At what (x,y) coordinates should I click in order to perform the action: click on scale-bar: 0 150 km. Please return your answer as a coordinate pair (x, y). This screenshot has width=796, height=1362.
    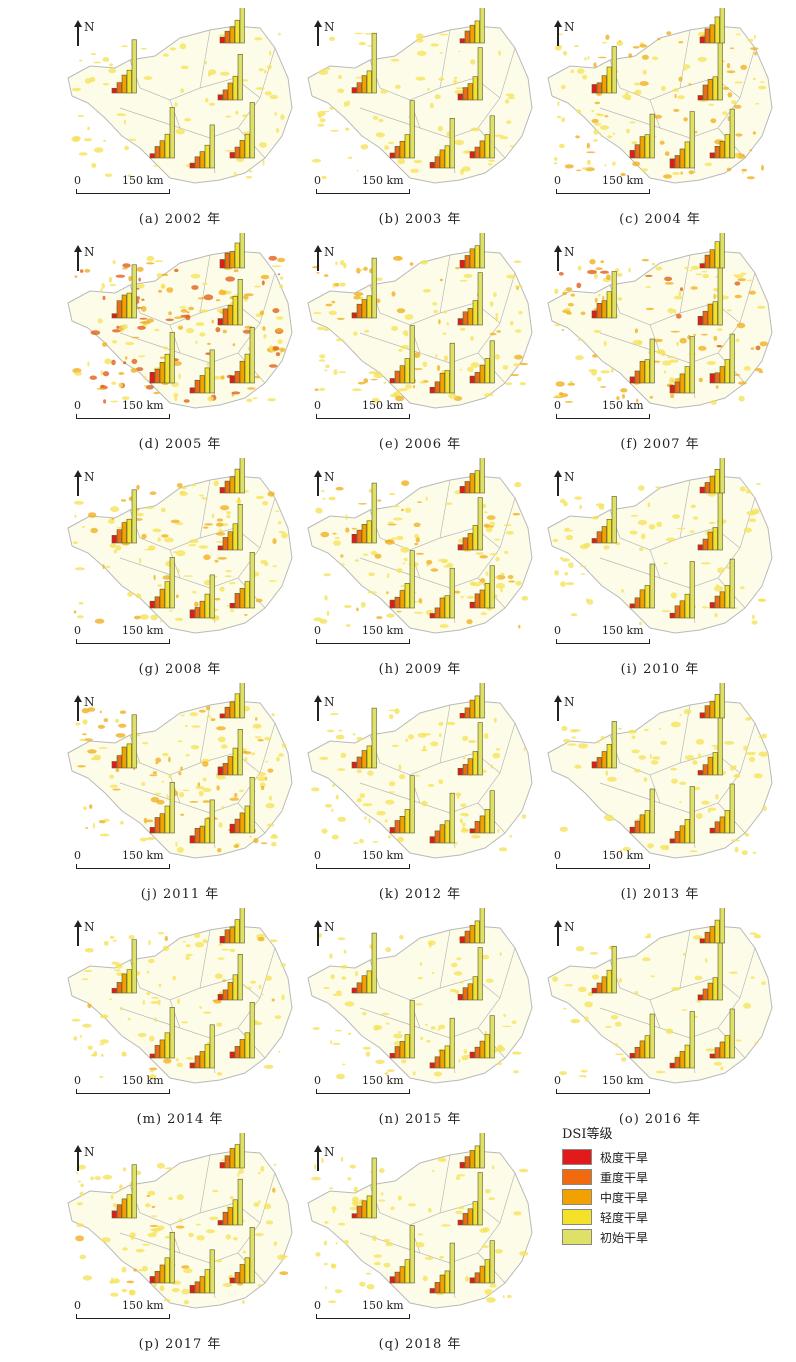
    Looking at the image, I should click on (370, 1311).